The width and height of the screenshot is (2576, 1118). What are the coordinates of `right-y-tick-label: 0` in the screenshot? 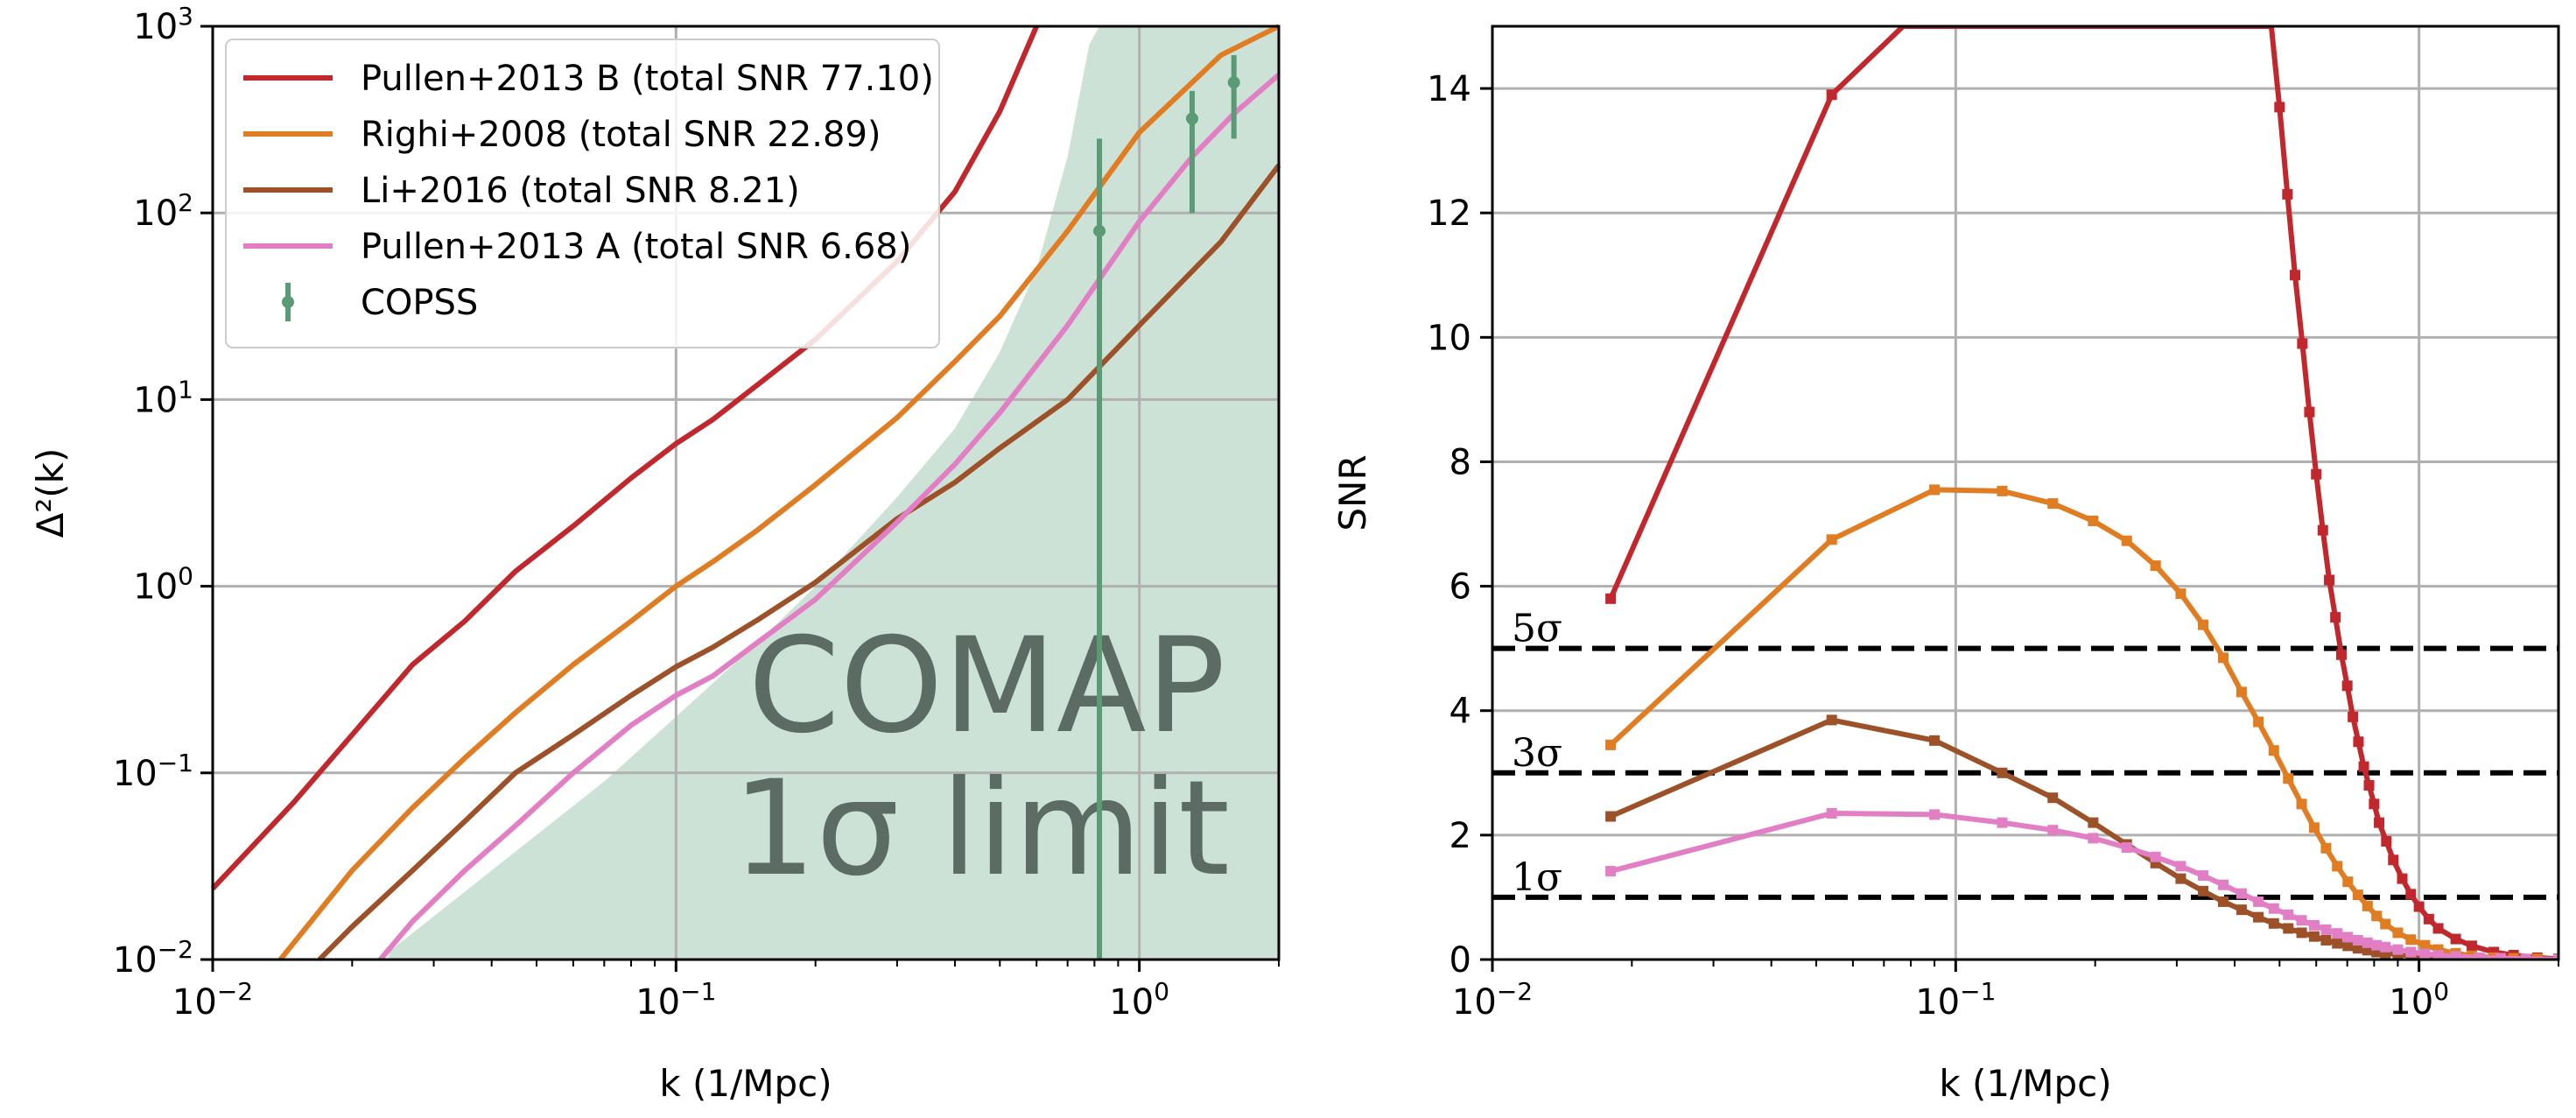 It's located at (1460, 961).